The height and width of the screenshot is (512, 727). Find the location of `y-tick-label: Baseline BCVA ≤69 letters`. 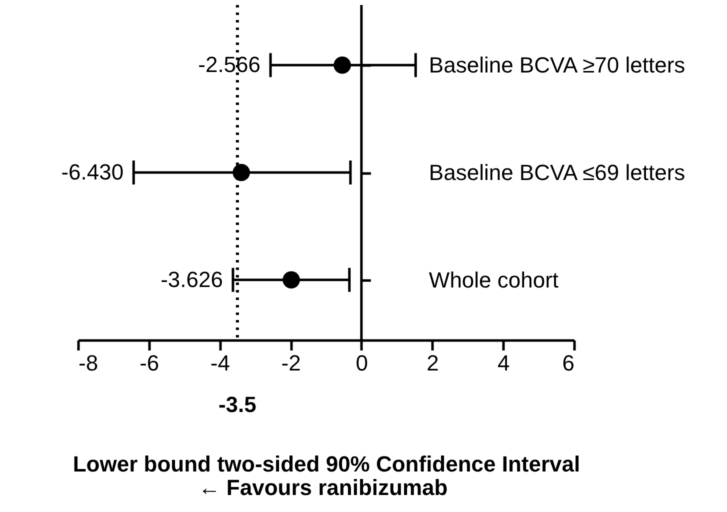

y-tick-label: Baseline BCVA ≤69 letters is located at coordinates (557, 172).